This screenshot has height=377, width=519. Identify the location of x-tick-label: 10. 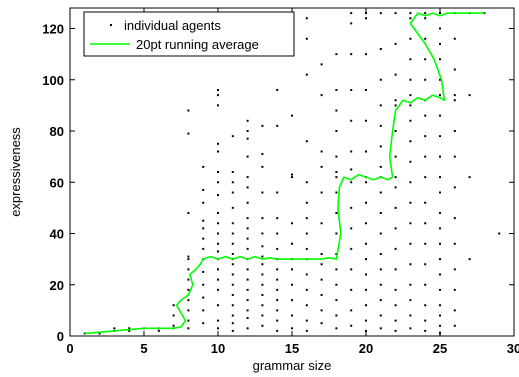
(218, 348).